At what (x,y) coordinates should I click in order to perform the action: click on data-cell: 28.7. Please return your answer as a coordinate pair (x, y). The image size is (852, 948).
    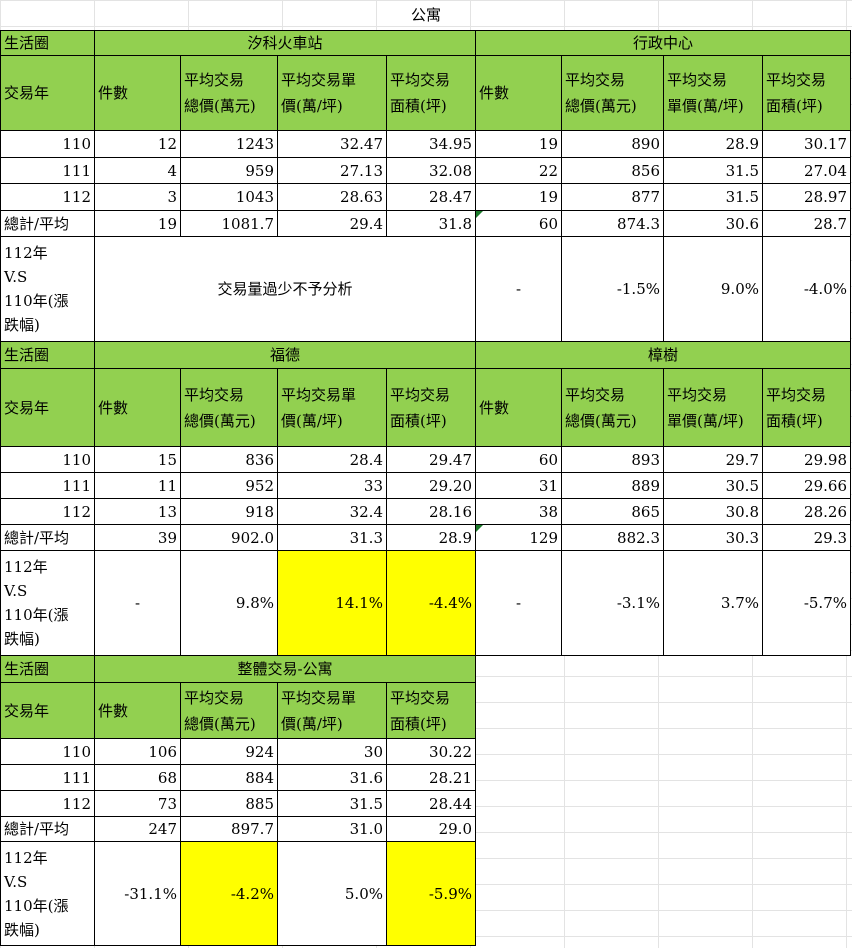
    Looking at the image, I should click on (806, 223).